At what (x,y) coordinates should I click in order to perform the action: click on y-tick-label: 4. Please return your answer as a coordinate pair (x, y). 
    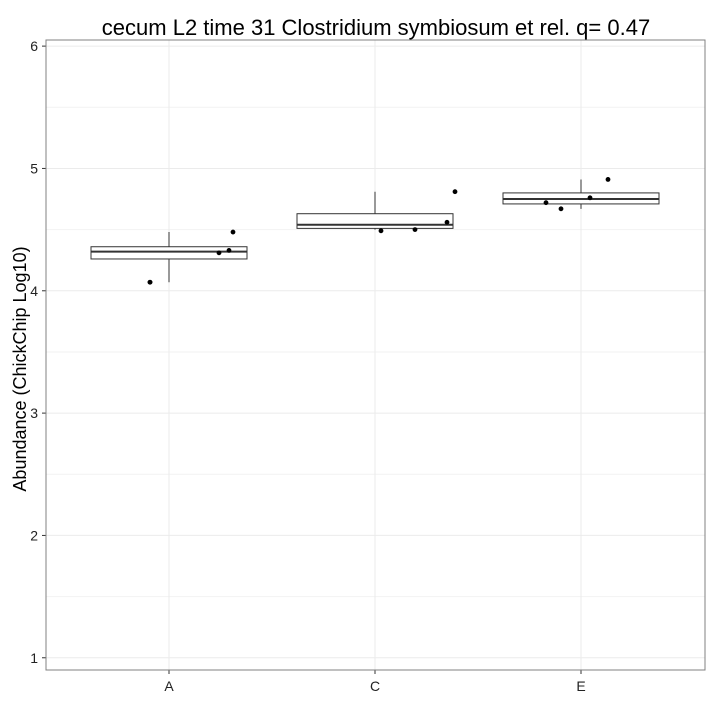
    Looking at the image, I should click on (34, 291).